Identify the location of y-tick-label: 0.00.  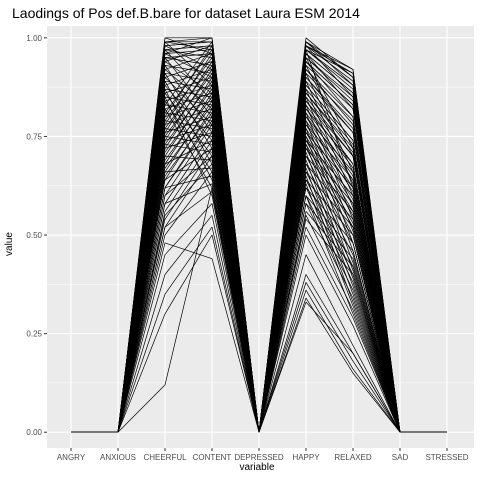
(34, 432).